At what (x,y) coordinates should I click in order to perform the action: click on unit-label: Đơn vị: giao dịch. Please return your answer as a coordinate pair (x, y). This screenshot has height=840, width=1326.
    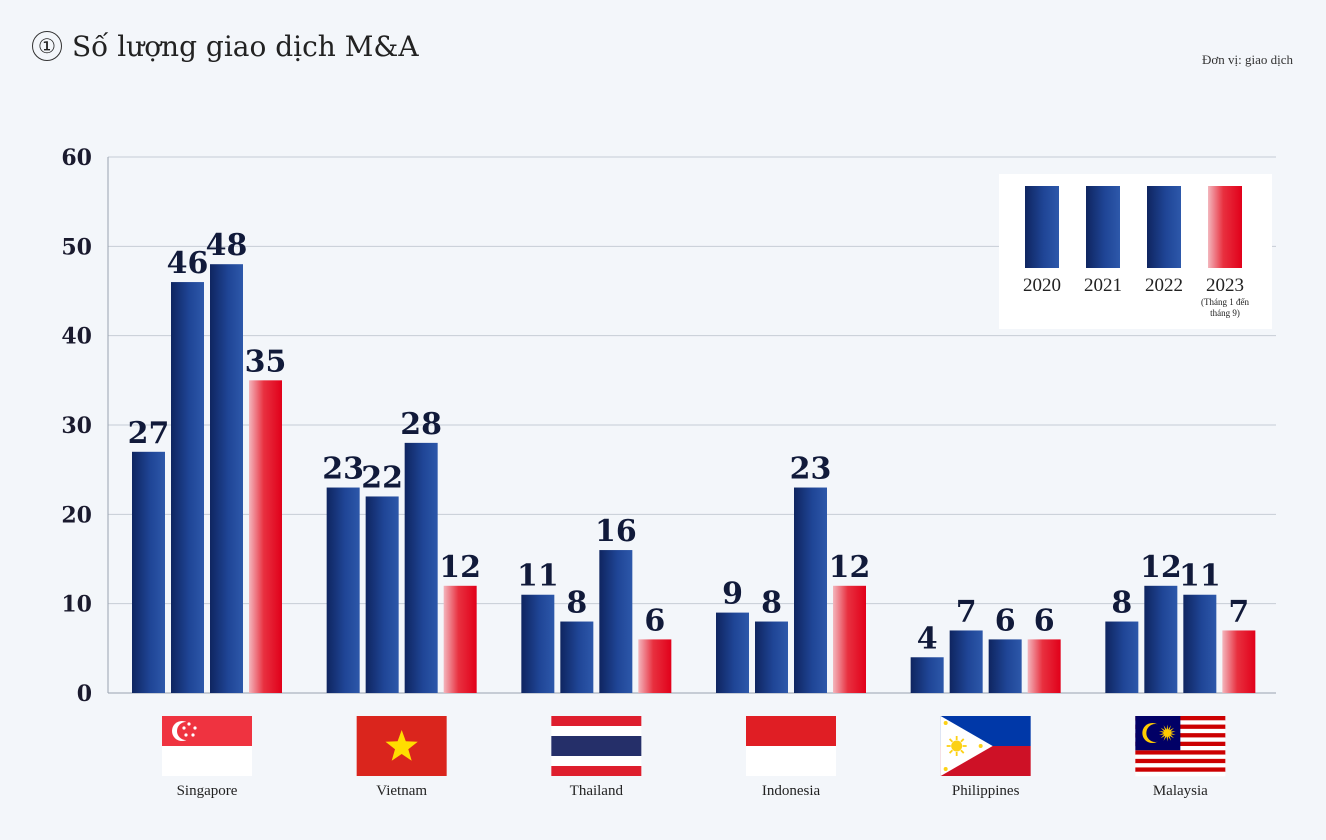
    Looking at the image, I should click on (1247, 59).